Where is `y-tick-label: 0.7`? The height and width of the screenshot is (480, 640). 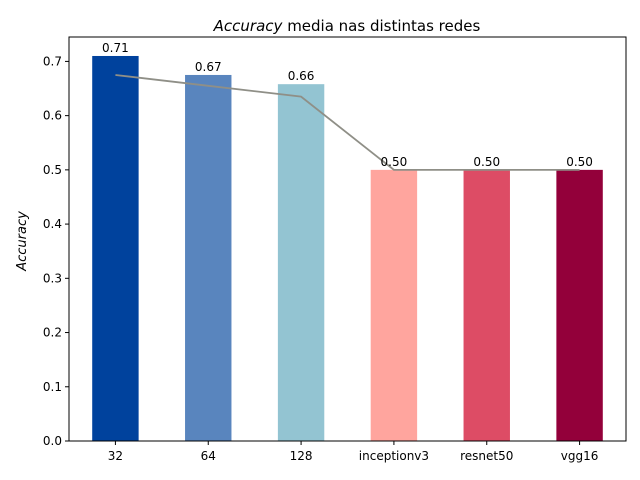 y-tick-label: 0.7 is located at coordinates (52, 61).